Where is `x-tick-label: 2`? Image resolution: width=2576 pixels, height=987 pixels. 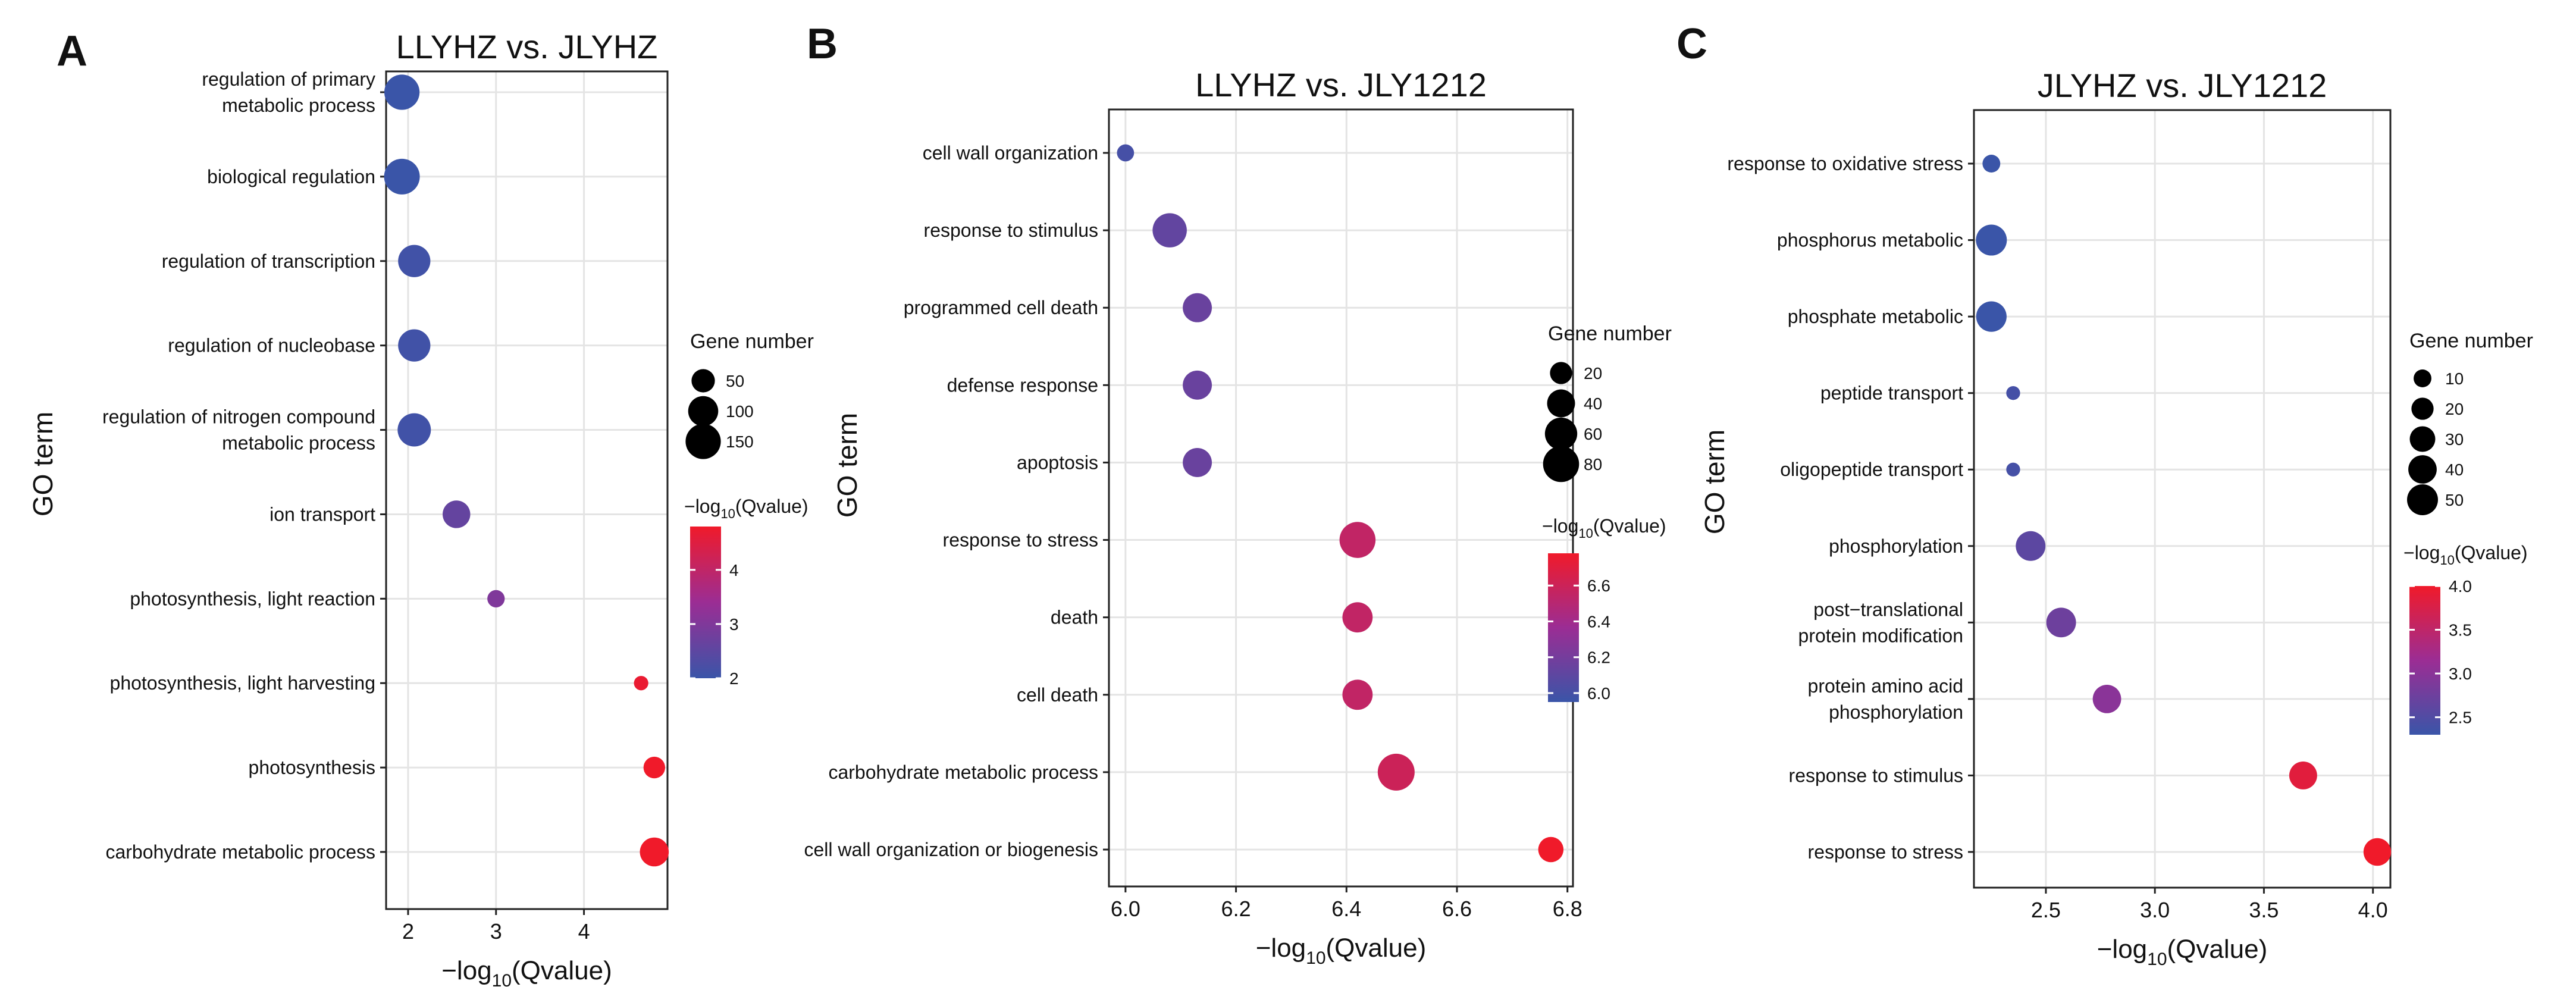
x-tick-label: 2 is located at coordinates (408, 931).